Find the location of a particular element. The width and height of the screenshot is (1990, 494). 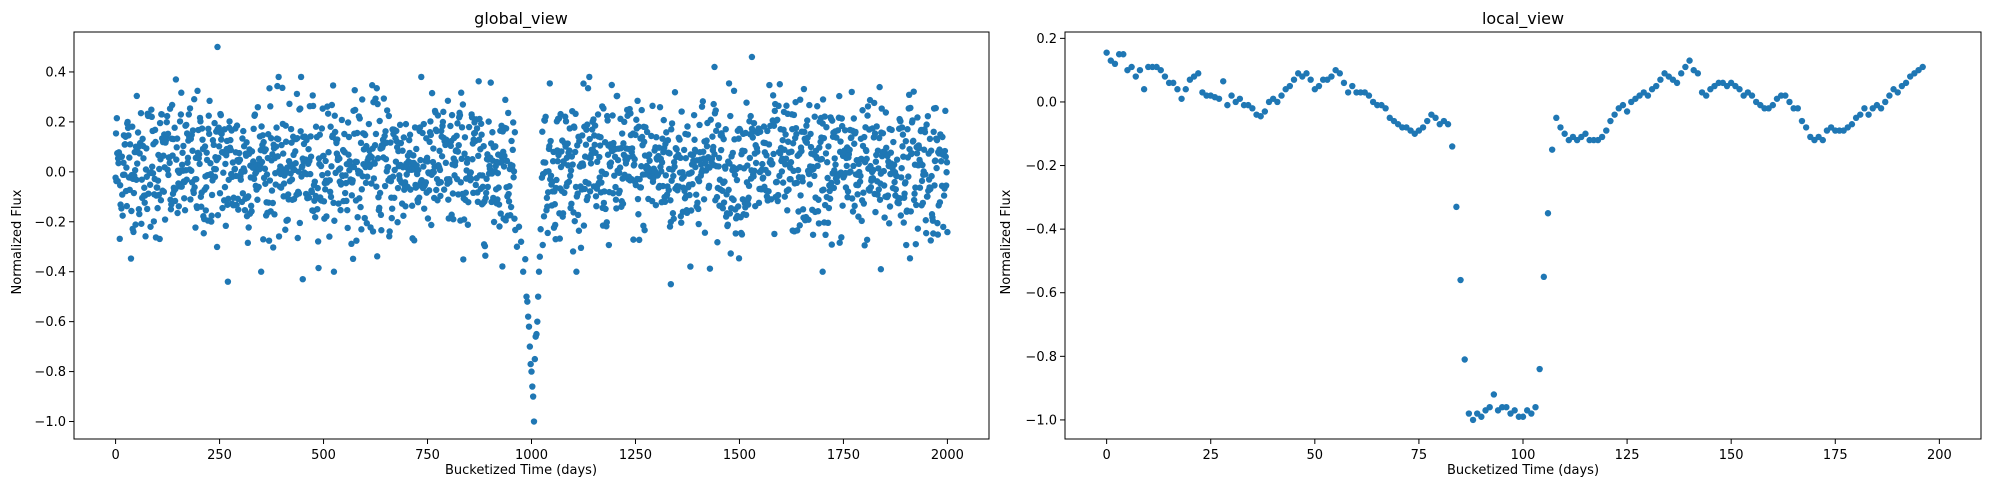

y-tick-label: 0.4 is located at coordinates (55, 72).